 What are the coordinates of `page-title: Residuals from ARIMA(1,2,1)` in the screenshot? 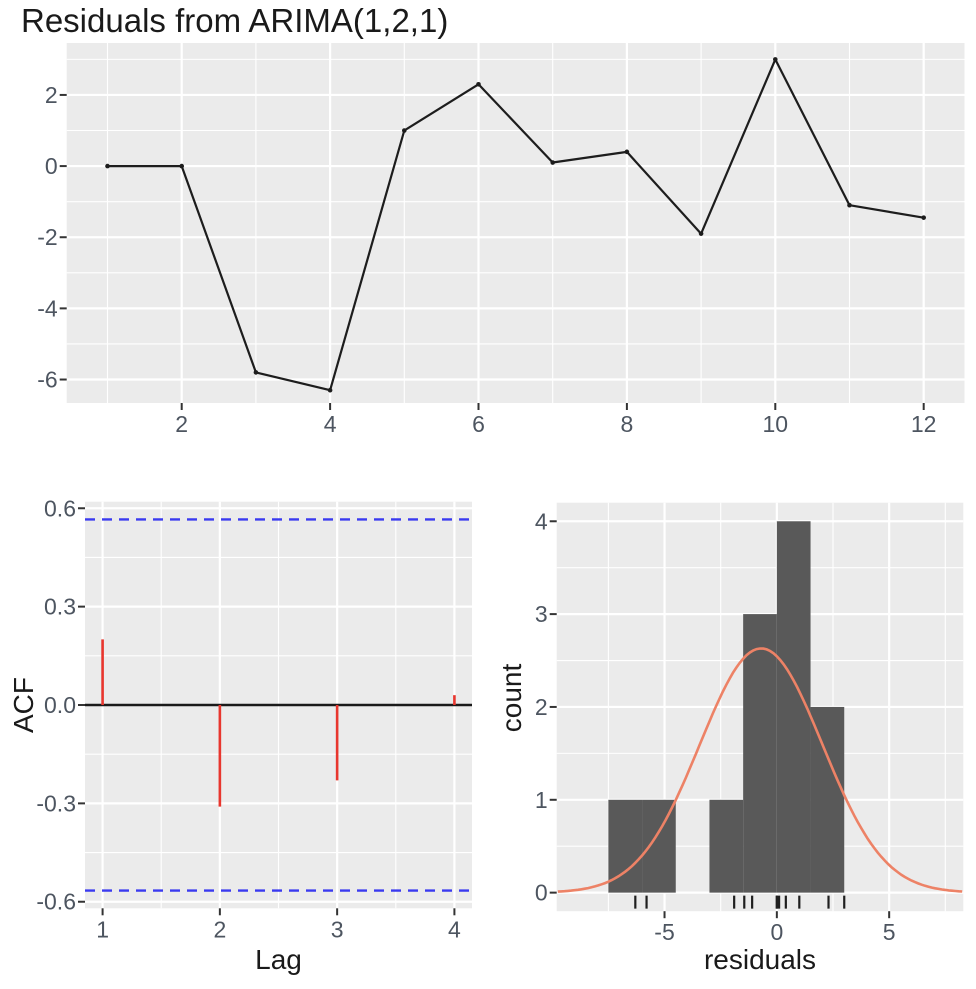 It's located at (235, 20).